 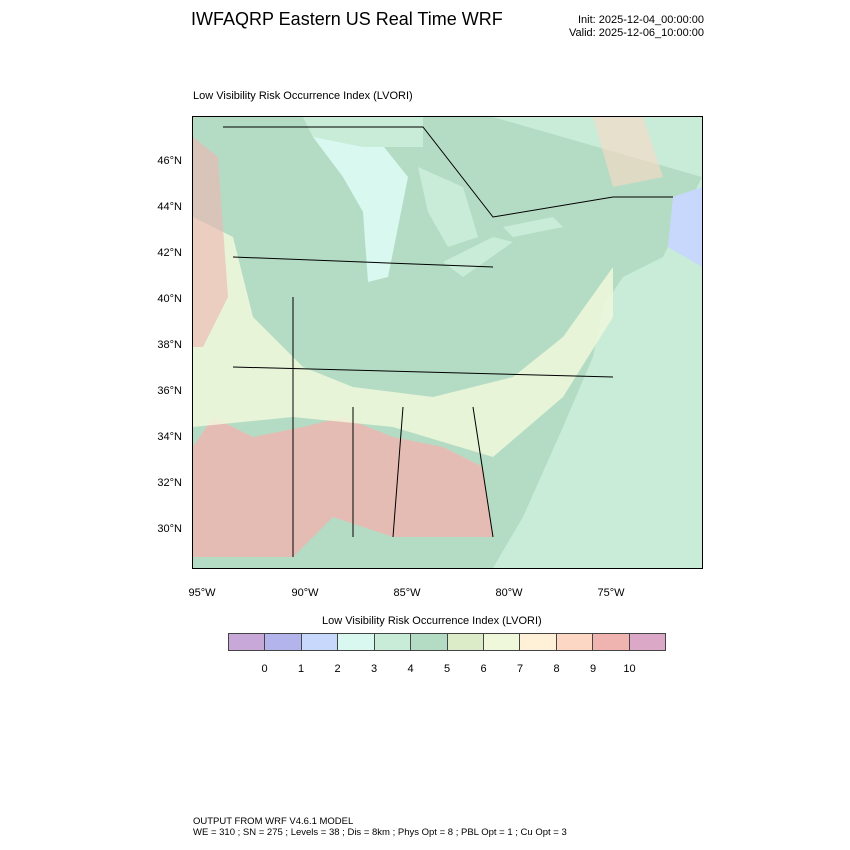 I want to click on lake-superior, so click(x=363, y=132).